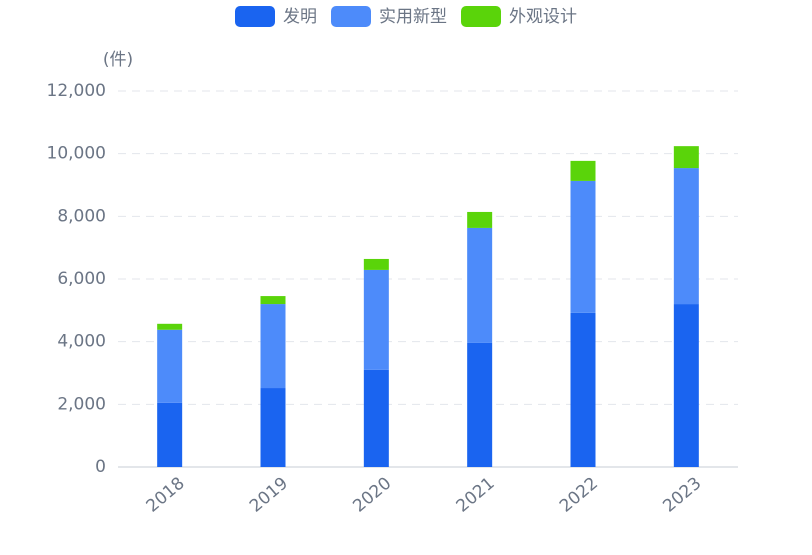 This screenshot has width=812, height=555. What do you see at coordinates (682, 494) in the screenshot?
I see `x-tick-label: 2023` at bounding box center [682, 494].